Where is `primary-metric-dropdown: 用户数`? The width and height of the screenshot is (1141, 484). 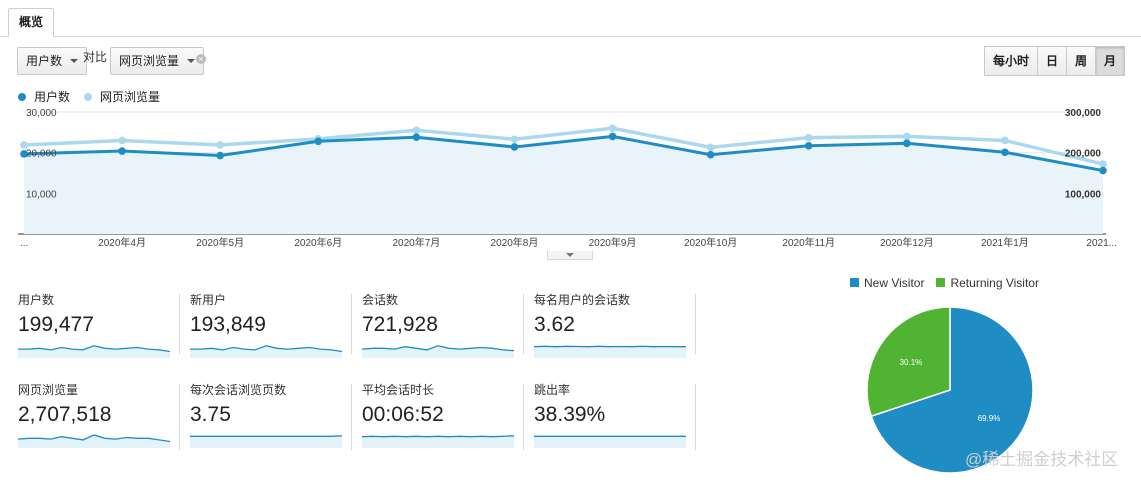
primary-metric-dropdown: 用户数 is located at coordinates (52, 61).